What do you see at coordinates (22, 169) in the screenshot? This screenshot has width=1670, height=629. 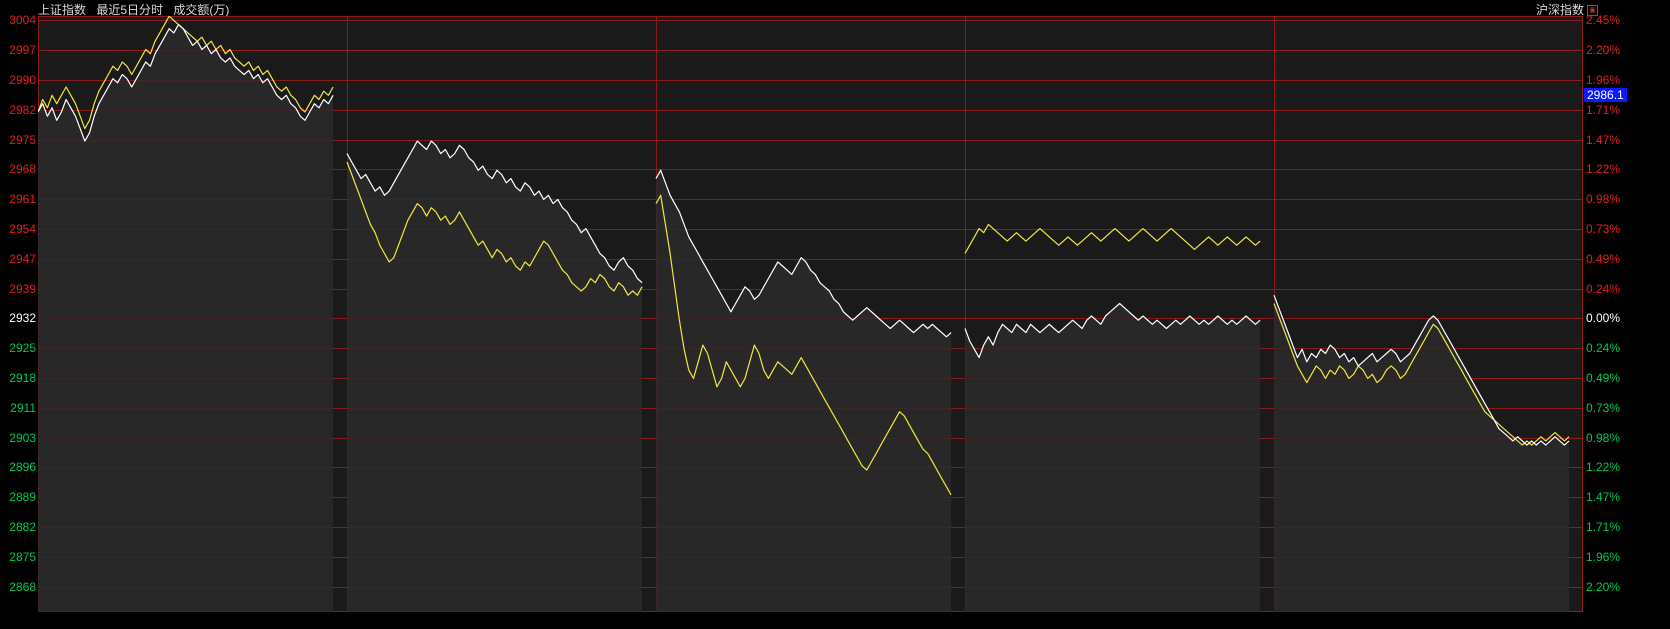 I see `y-axis-left-tick: 2968` at bounding box center [22, 169].